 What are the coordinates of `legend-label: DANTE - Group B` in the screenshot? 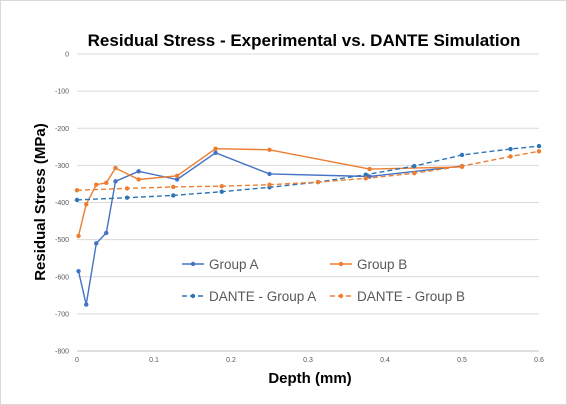 It's located at (411, 296).